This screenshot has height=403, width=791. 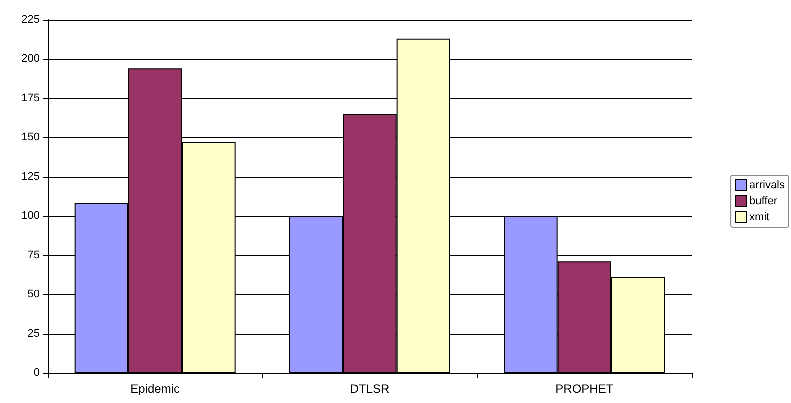 I want to click on y-tick-label: 225, so click(x=31, y=20).